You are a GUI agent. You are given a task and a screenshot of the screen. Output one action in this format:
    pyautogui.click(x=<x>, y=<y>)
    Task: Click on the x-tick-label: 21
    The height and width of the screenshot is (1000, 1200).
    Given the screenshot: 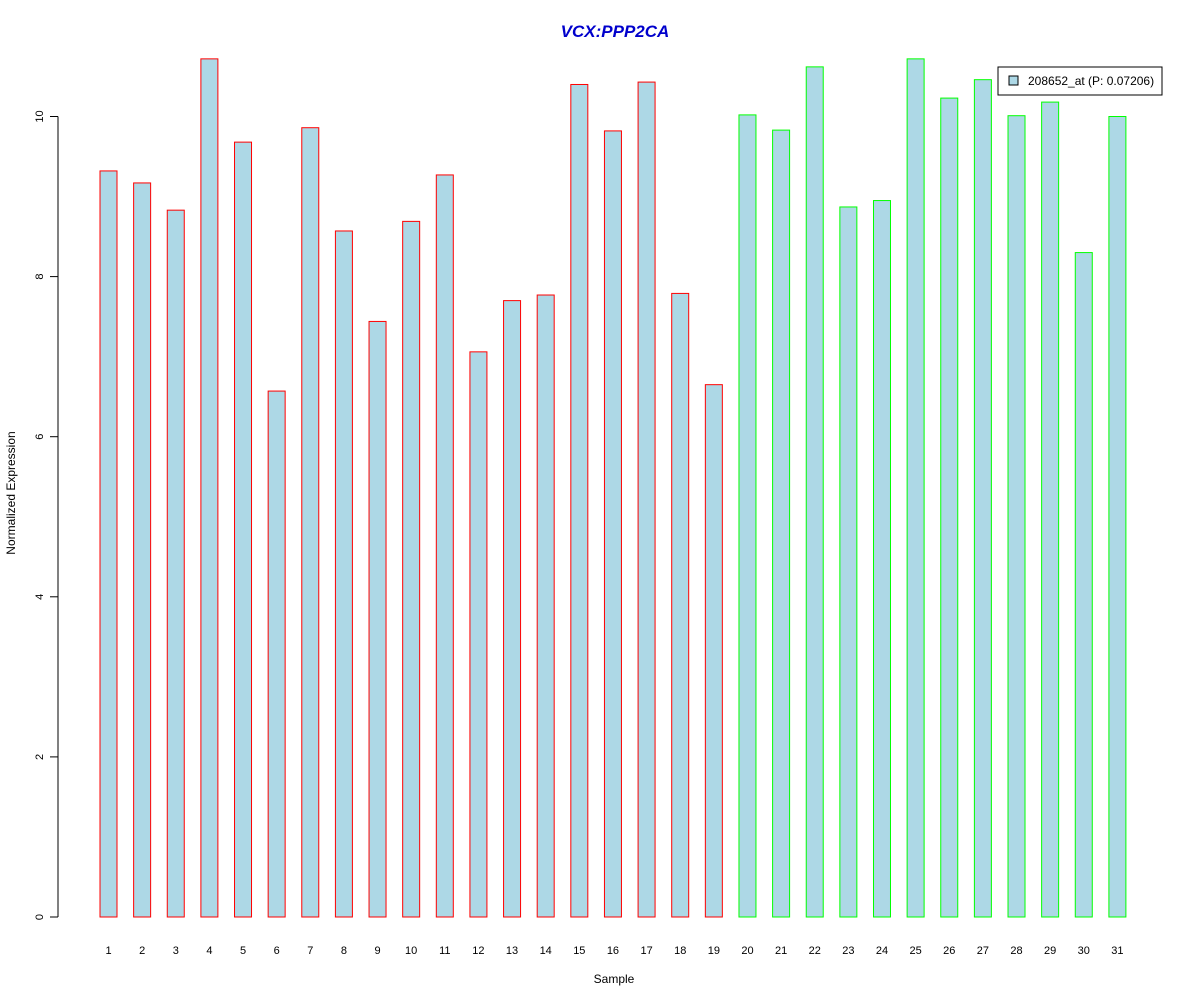 What is the action you would take?
    pyautogui.click(x=781, y=951)
    